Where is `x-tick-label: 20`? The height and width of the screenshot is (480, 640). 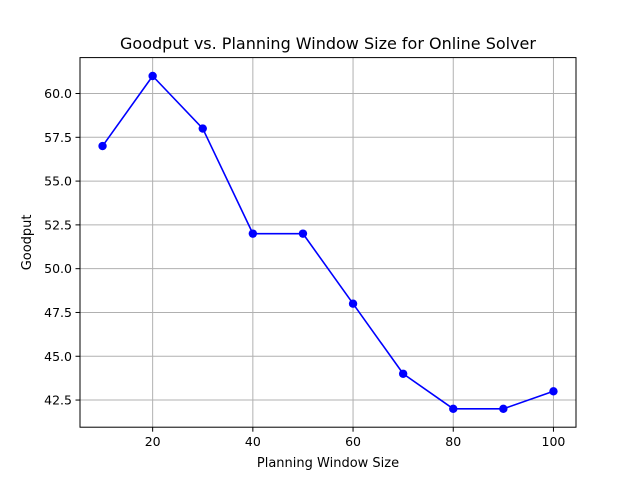 x-tick-label: 20 is located at coordinates (153, 441).